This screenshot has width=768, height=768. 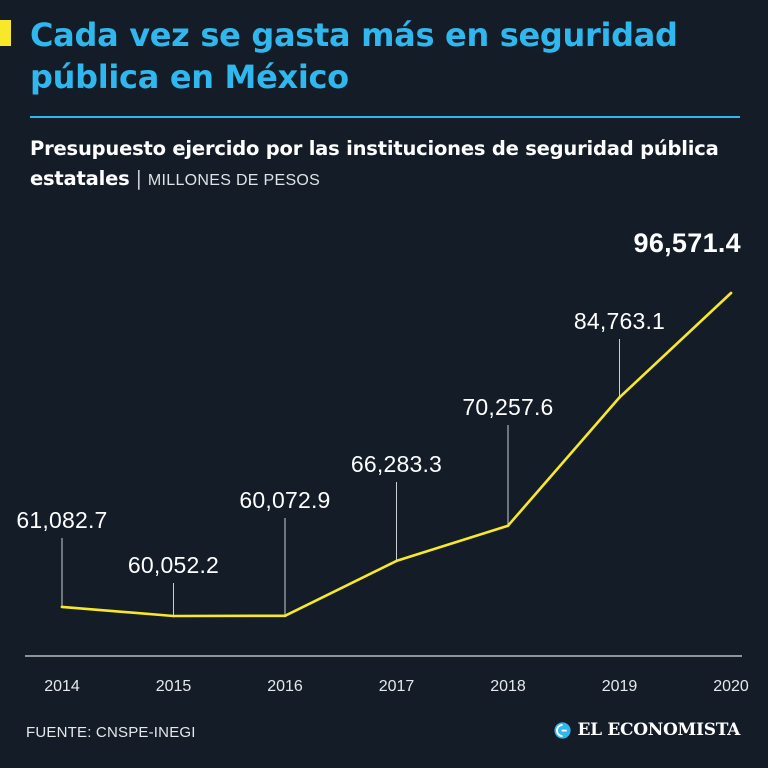 I want to click on accent-bar, so click(x=5, y=33).